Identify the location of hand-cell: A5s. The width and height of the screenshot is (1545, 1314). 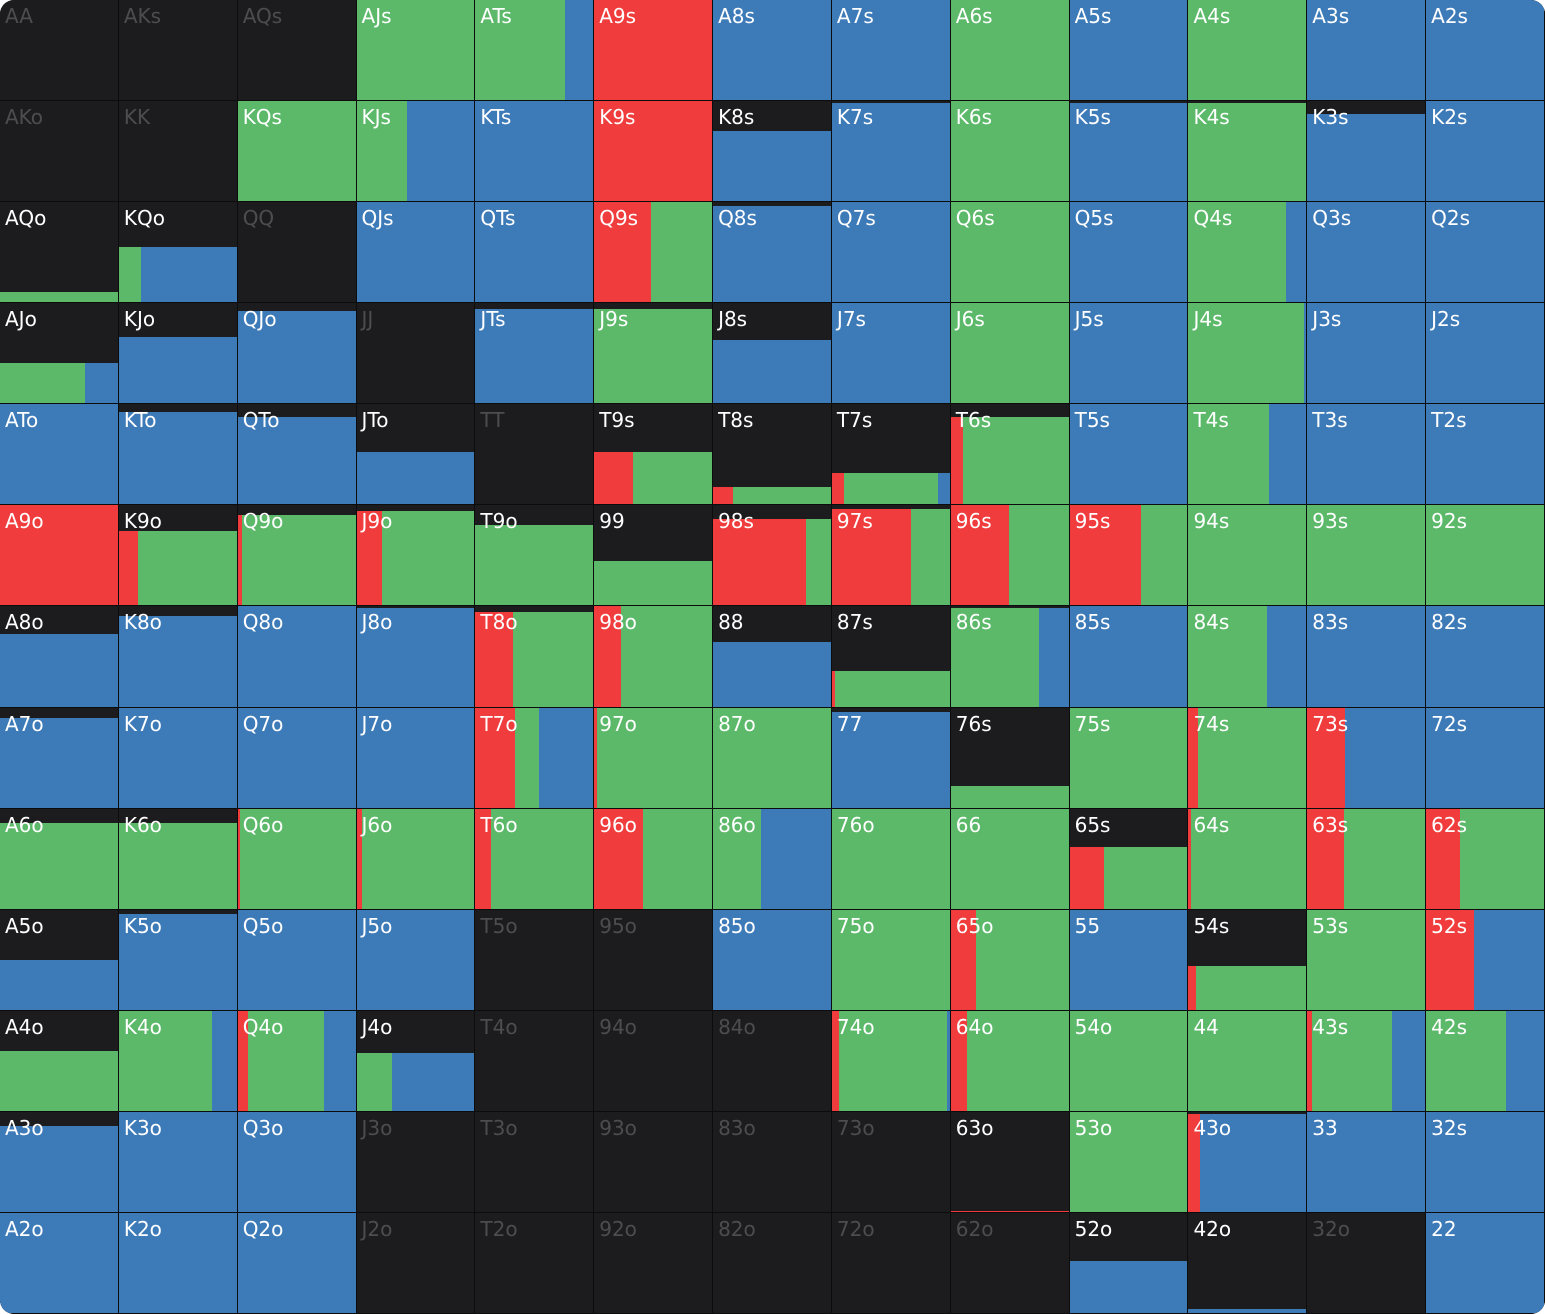
(1129, 51).